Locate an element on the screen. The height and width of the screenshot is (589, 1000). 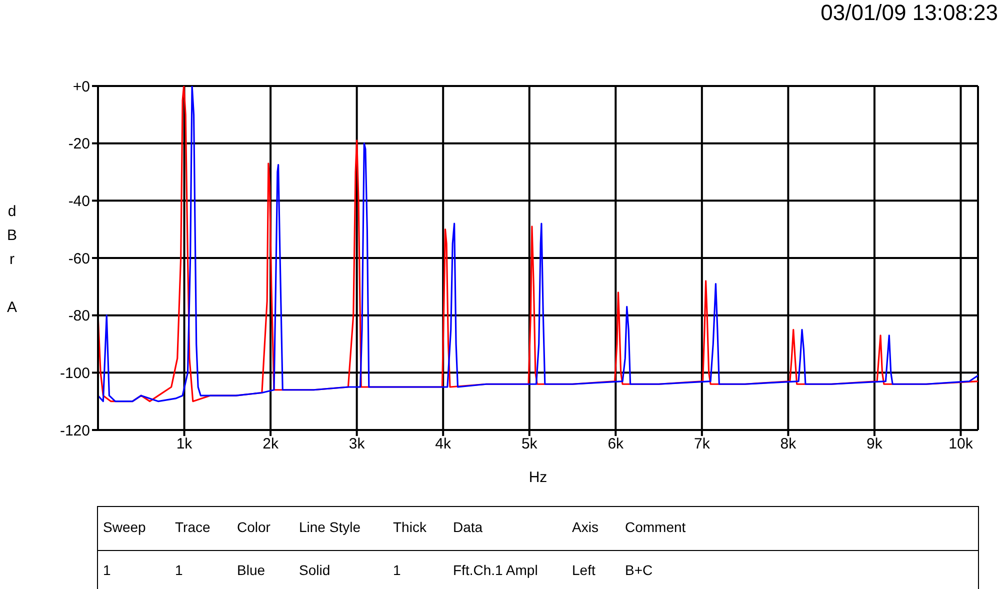
text: dBr A is located at coordinates (11, 259).